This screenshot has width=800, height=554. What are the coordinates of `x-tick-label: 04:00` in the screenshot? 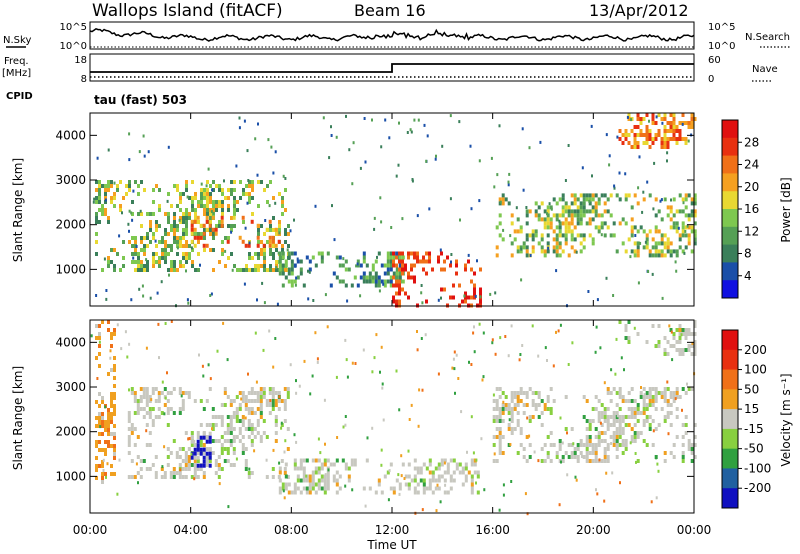 It's located at (190, 530).